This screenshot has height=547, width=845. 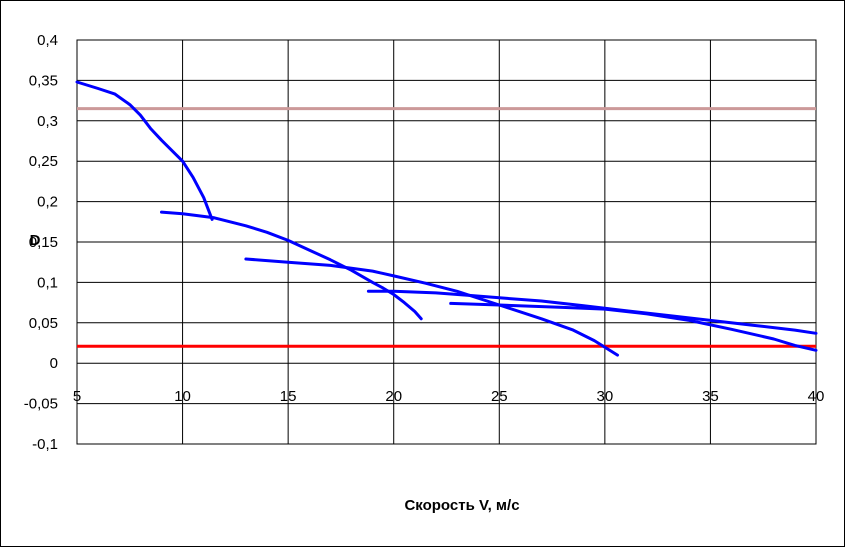 What do you see at coordinates (710, 396) in the screenshot?
I see `x-tick-label: 35` at bounding box center [710, 396].